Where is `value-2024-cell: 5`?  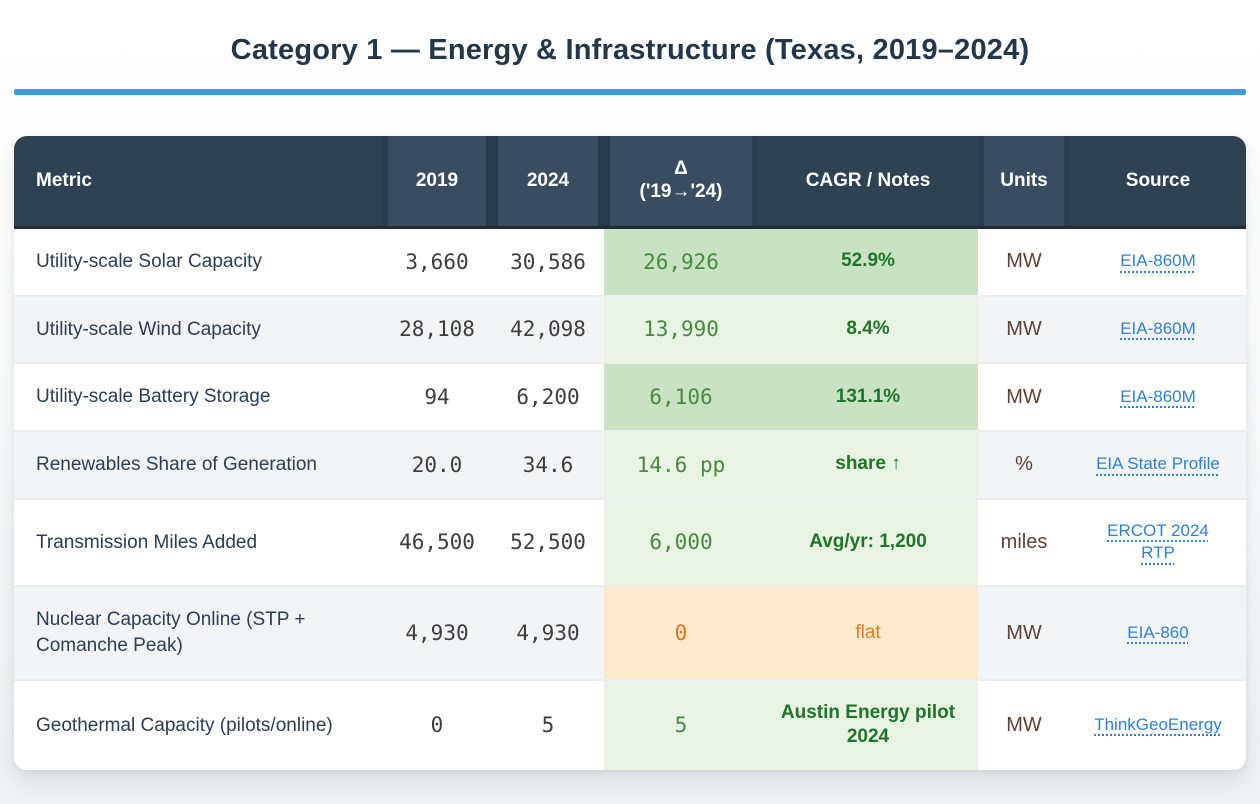
value-2024-cell: 5 is located at coordinates (548, 724).